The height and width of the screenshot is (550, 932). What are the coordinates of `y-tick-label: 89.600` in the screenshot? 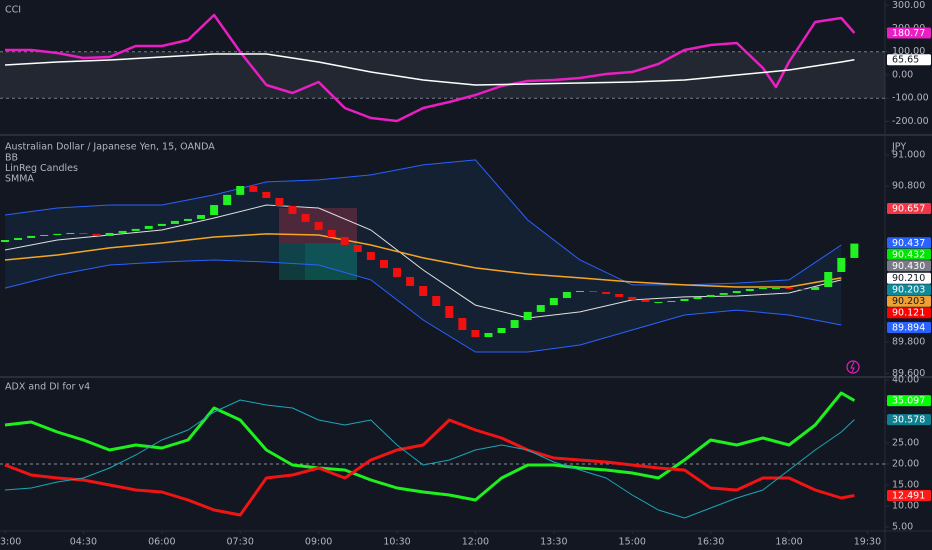 It's located at (908, 373).